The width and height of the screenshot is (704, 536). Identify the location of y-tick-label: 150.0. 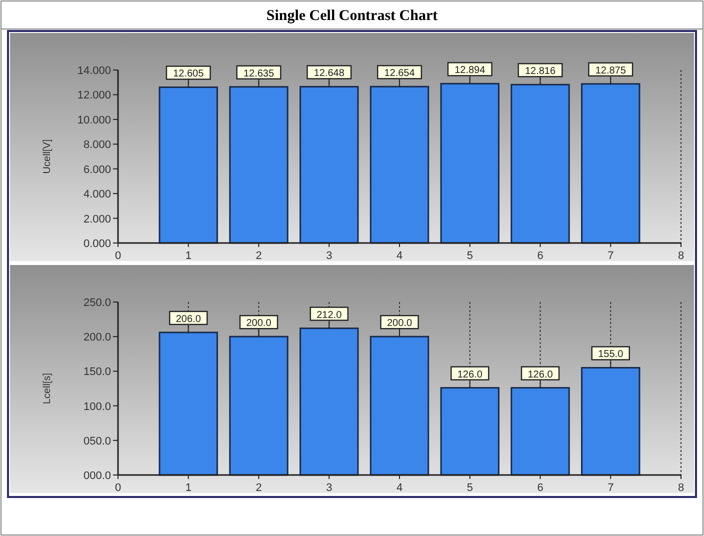
(97, 372).